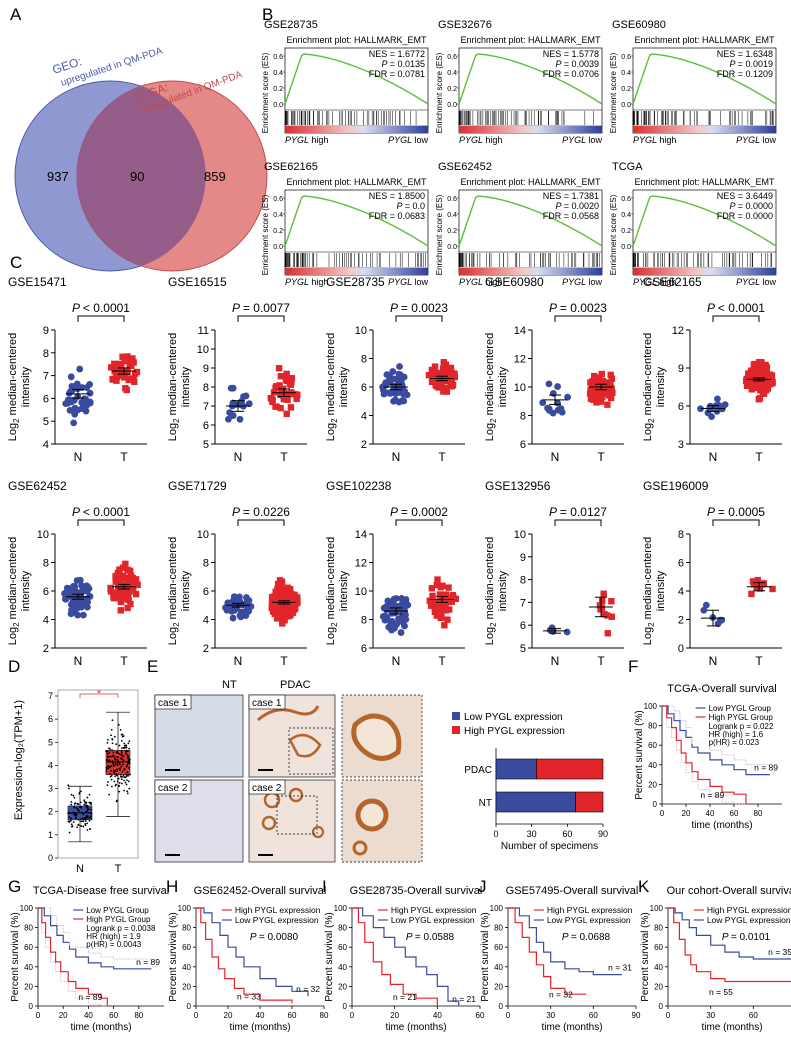 This screenshot has width=791, height=1052. What do you see at coordinates (203, 331) in the screenshot?
I see `dot-ytick: 11` at bounding box center [203, 331].